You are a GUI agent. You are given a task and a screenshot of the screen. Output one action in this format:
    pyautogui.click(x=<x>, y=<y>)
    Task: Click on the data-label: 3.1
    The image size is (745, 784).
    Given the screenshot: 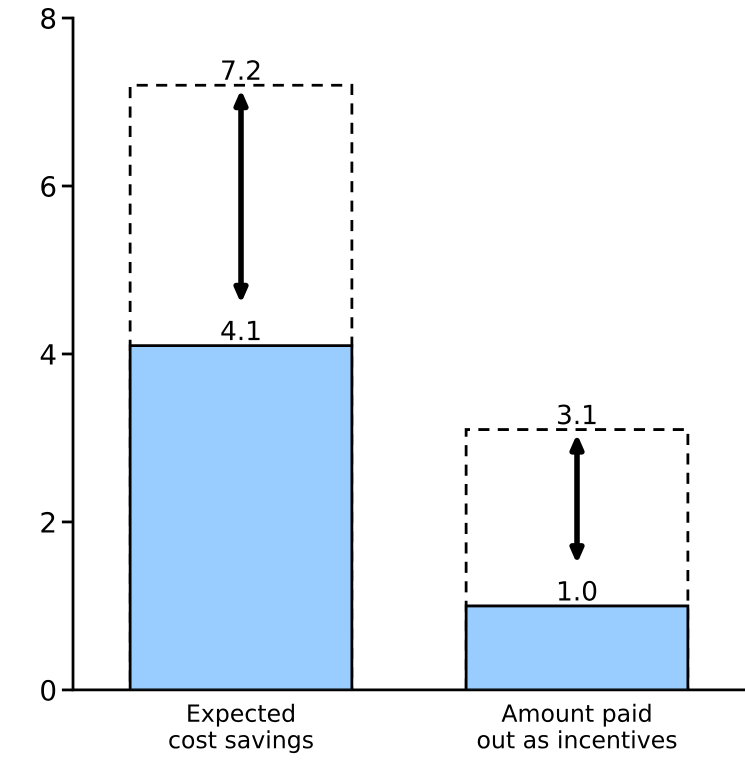 What is the action you would take?
    pyautogui.click(x=577, y=414)
    